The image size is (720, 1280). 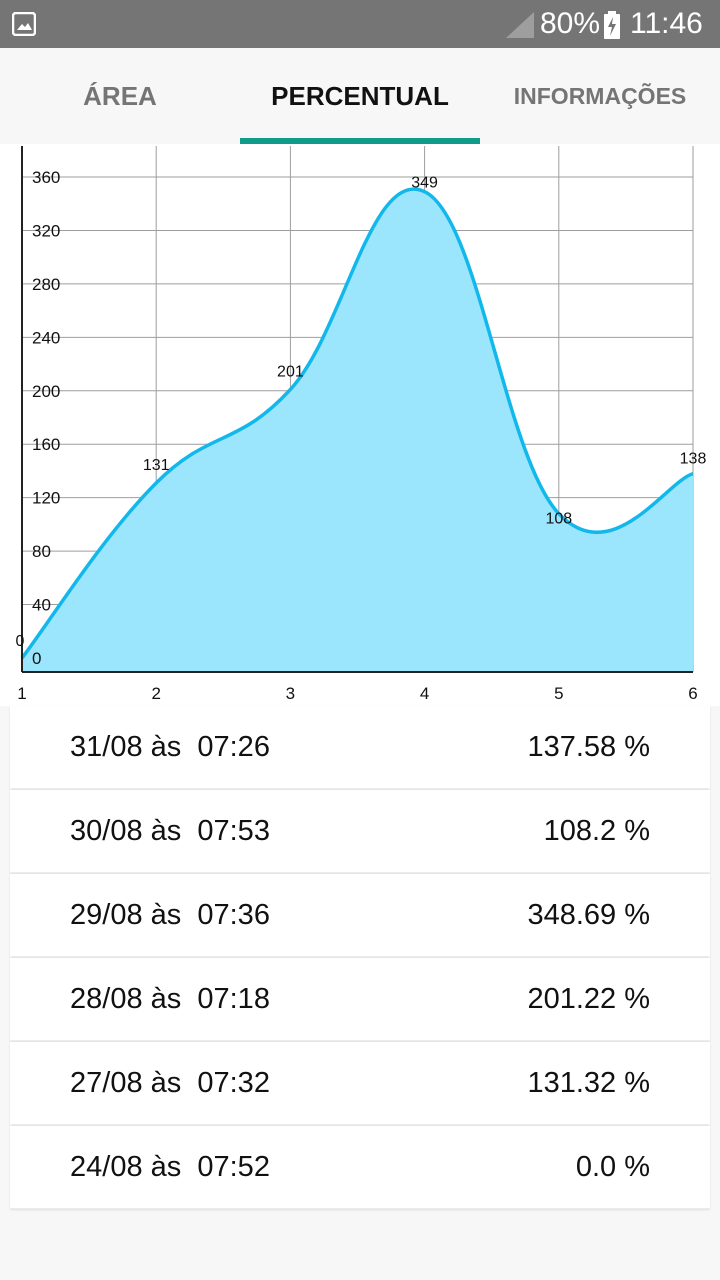 What do you see at coordinates (612, 25) in the screenshot?
I see `battery-charging-icon` at bounding box center [612, 25].